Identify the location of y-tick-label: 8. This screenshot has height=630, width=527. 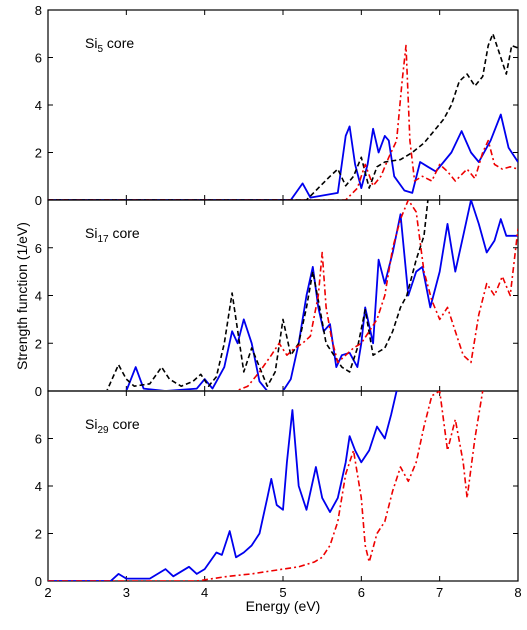
(38, 10).